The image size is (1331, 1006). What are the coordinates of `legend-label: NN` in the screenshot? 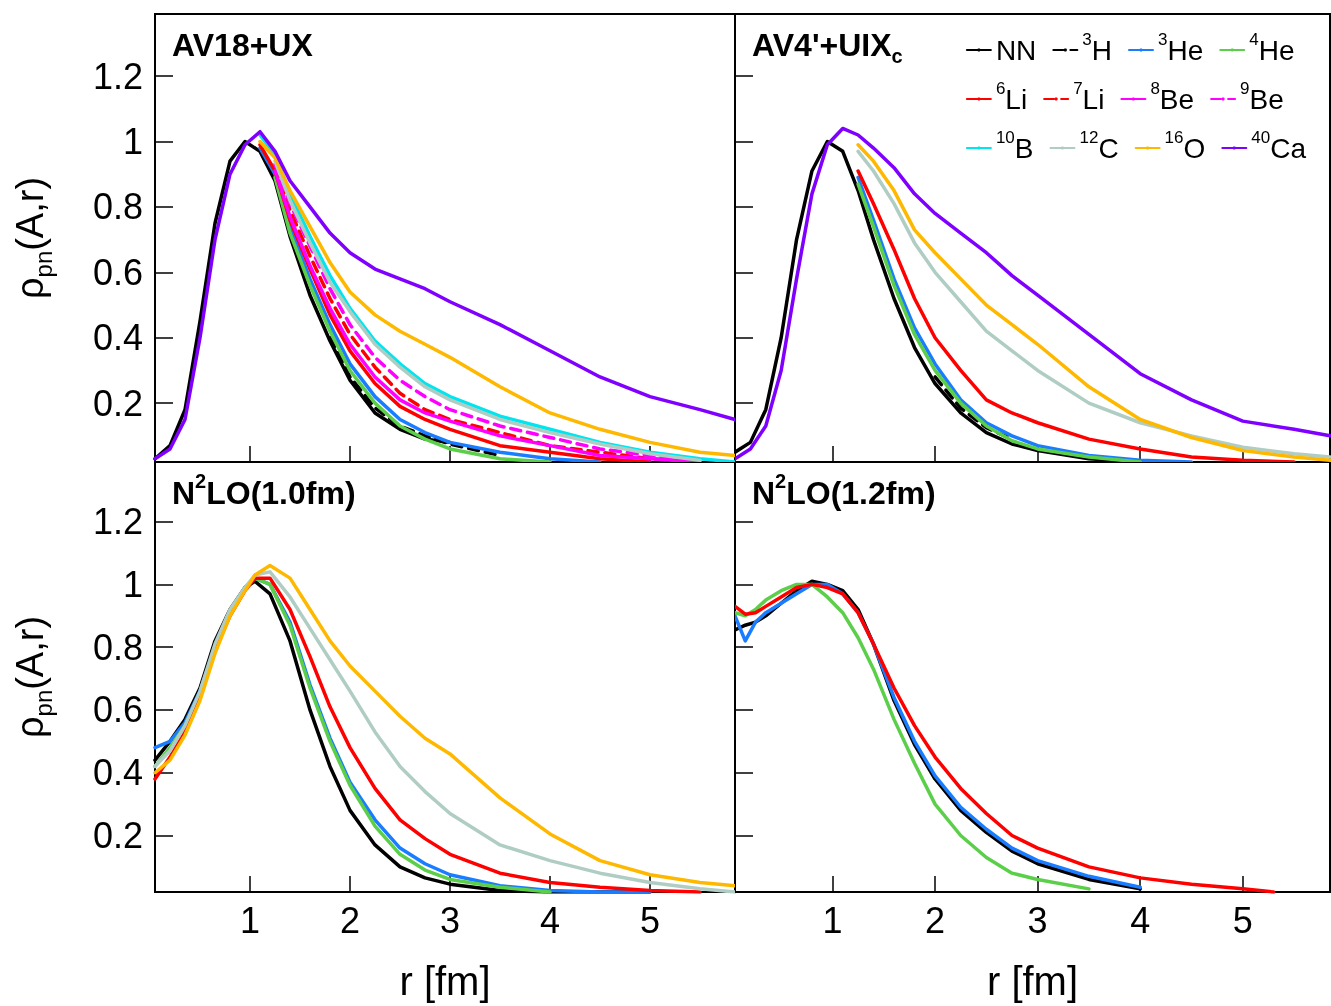 It's located at (1016, 50).